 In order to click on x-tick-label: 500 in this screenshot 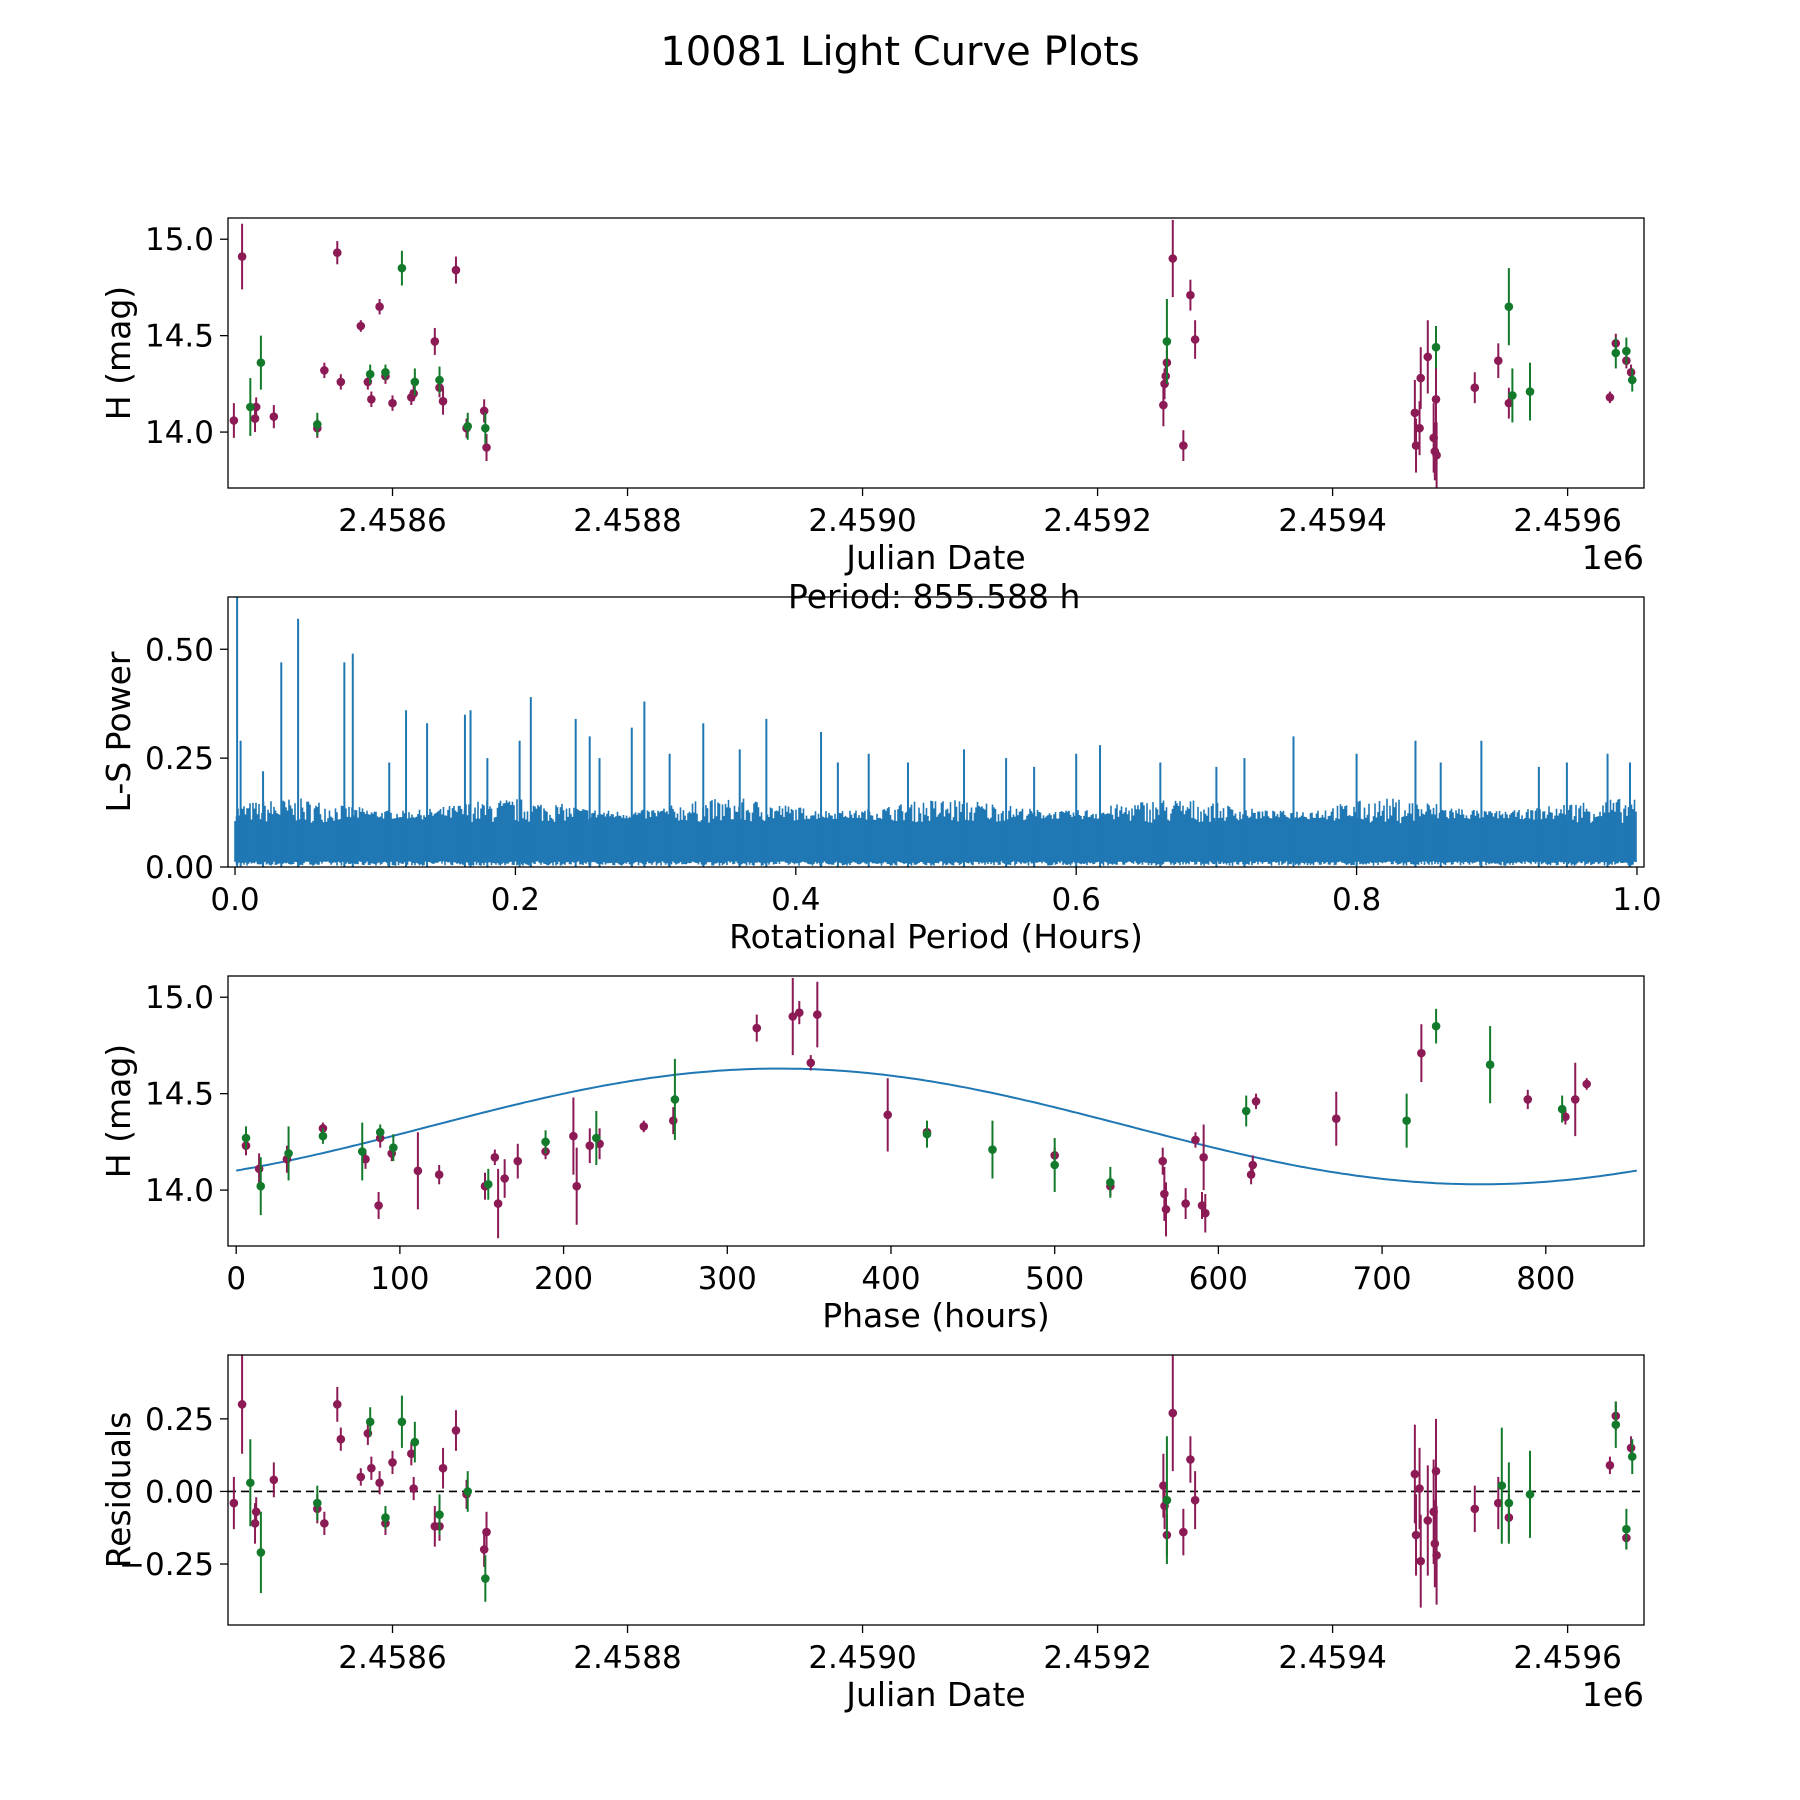, I will do `click(1054, 1279)`.